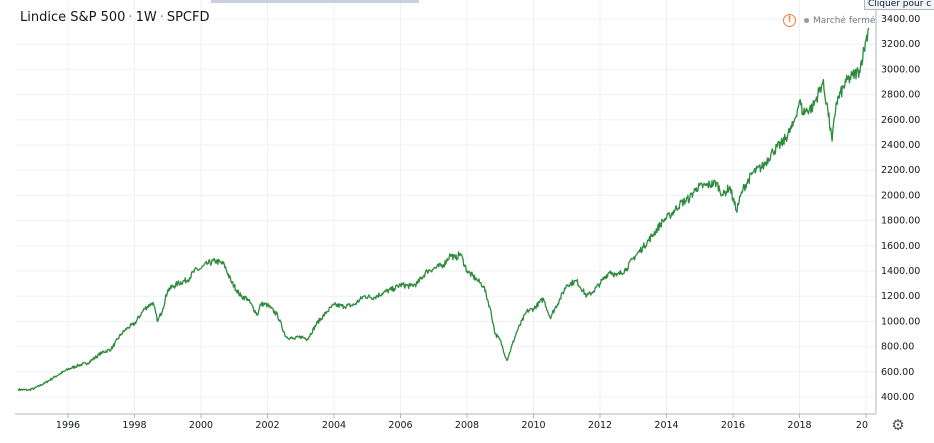 The image size is (934, 443). Describe the element at coordinates (897, 347) in the screenshot. I see `y-tick-label: 800.00` at that location.